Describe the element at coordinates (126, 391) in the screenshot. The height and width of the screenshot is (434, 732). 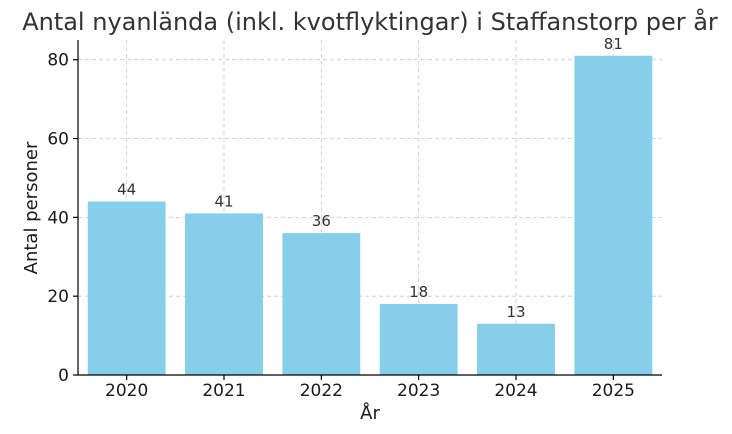
I see `x-tick-label: 2020` at that location.